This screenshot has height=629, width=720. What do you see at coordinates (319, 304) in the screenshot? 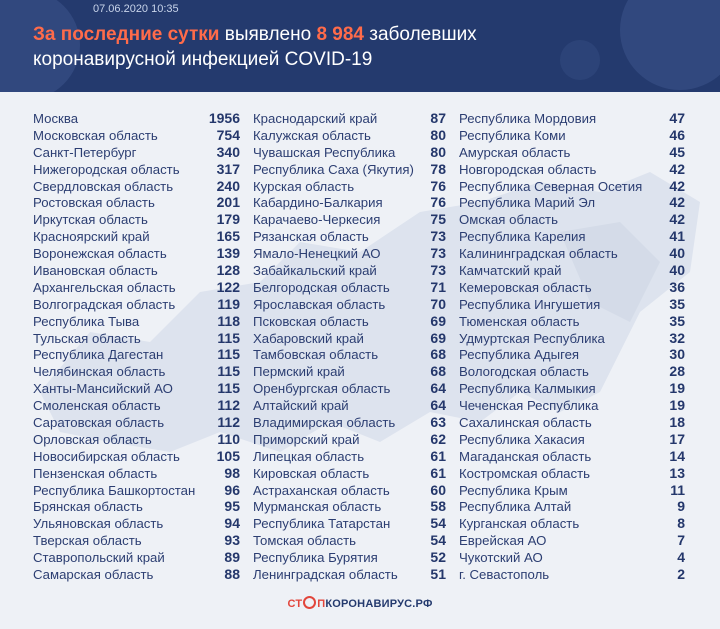
I see `region-name: Ярославская область` at bounding box center [319, 304].